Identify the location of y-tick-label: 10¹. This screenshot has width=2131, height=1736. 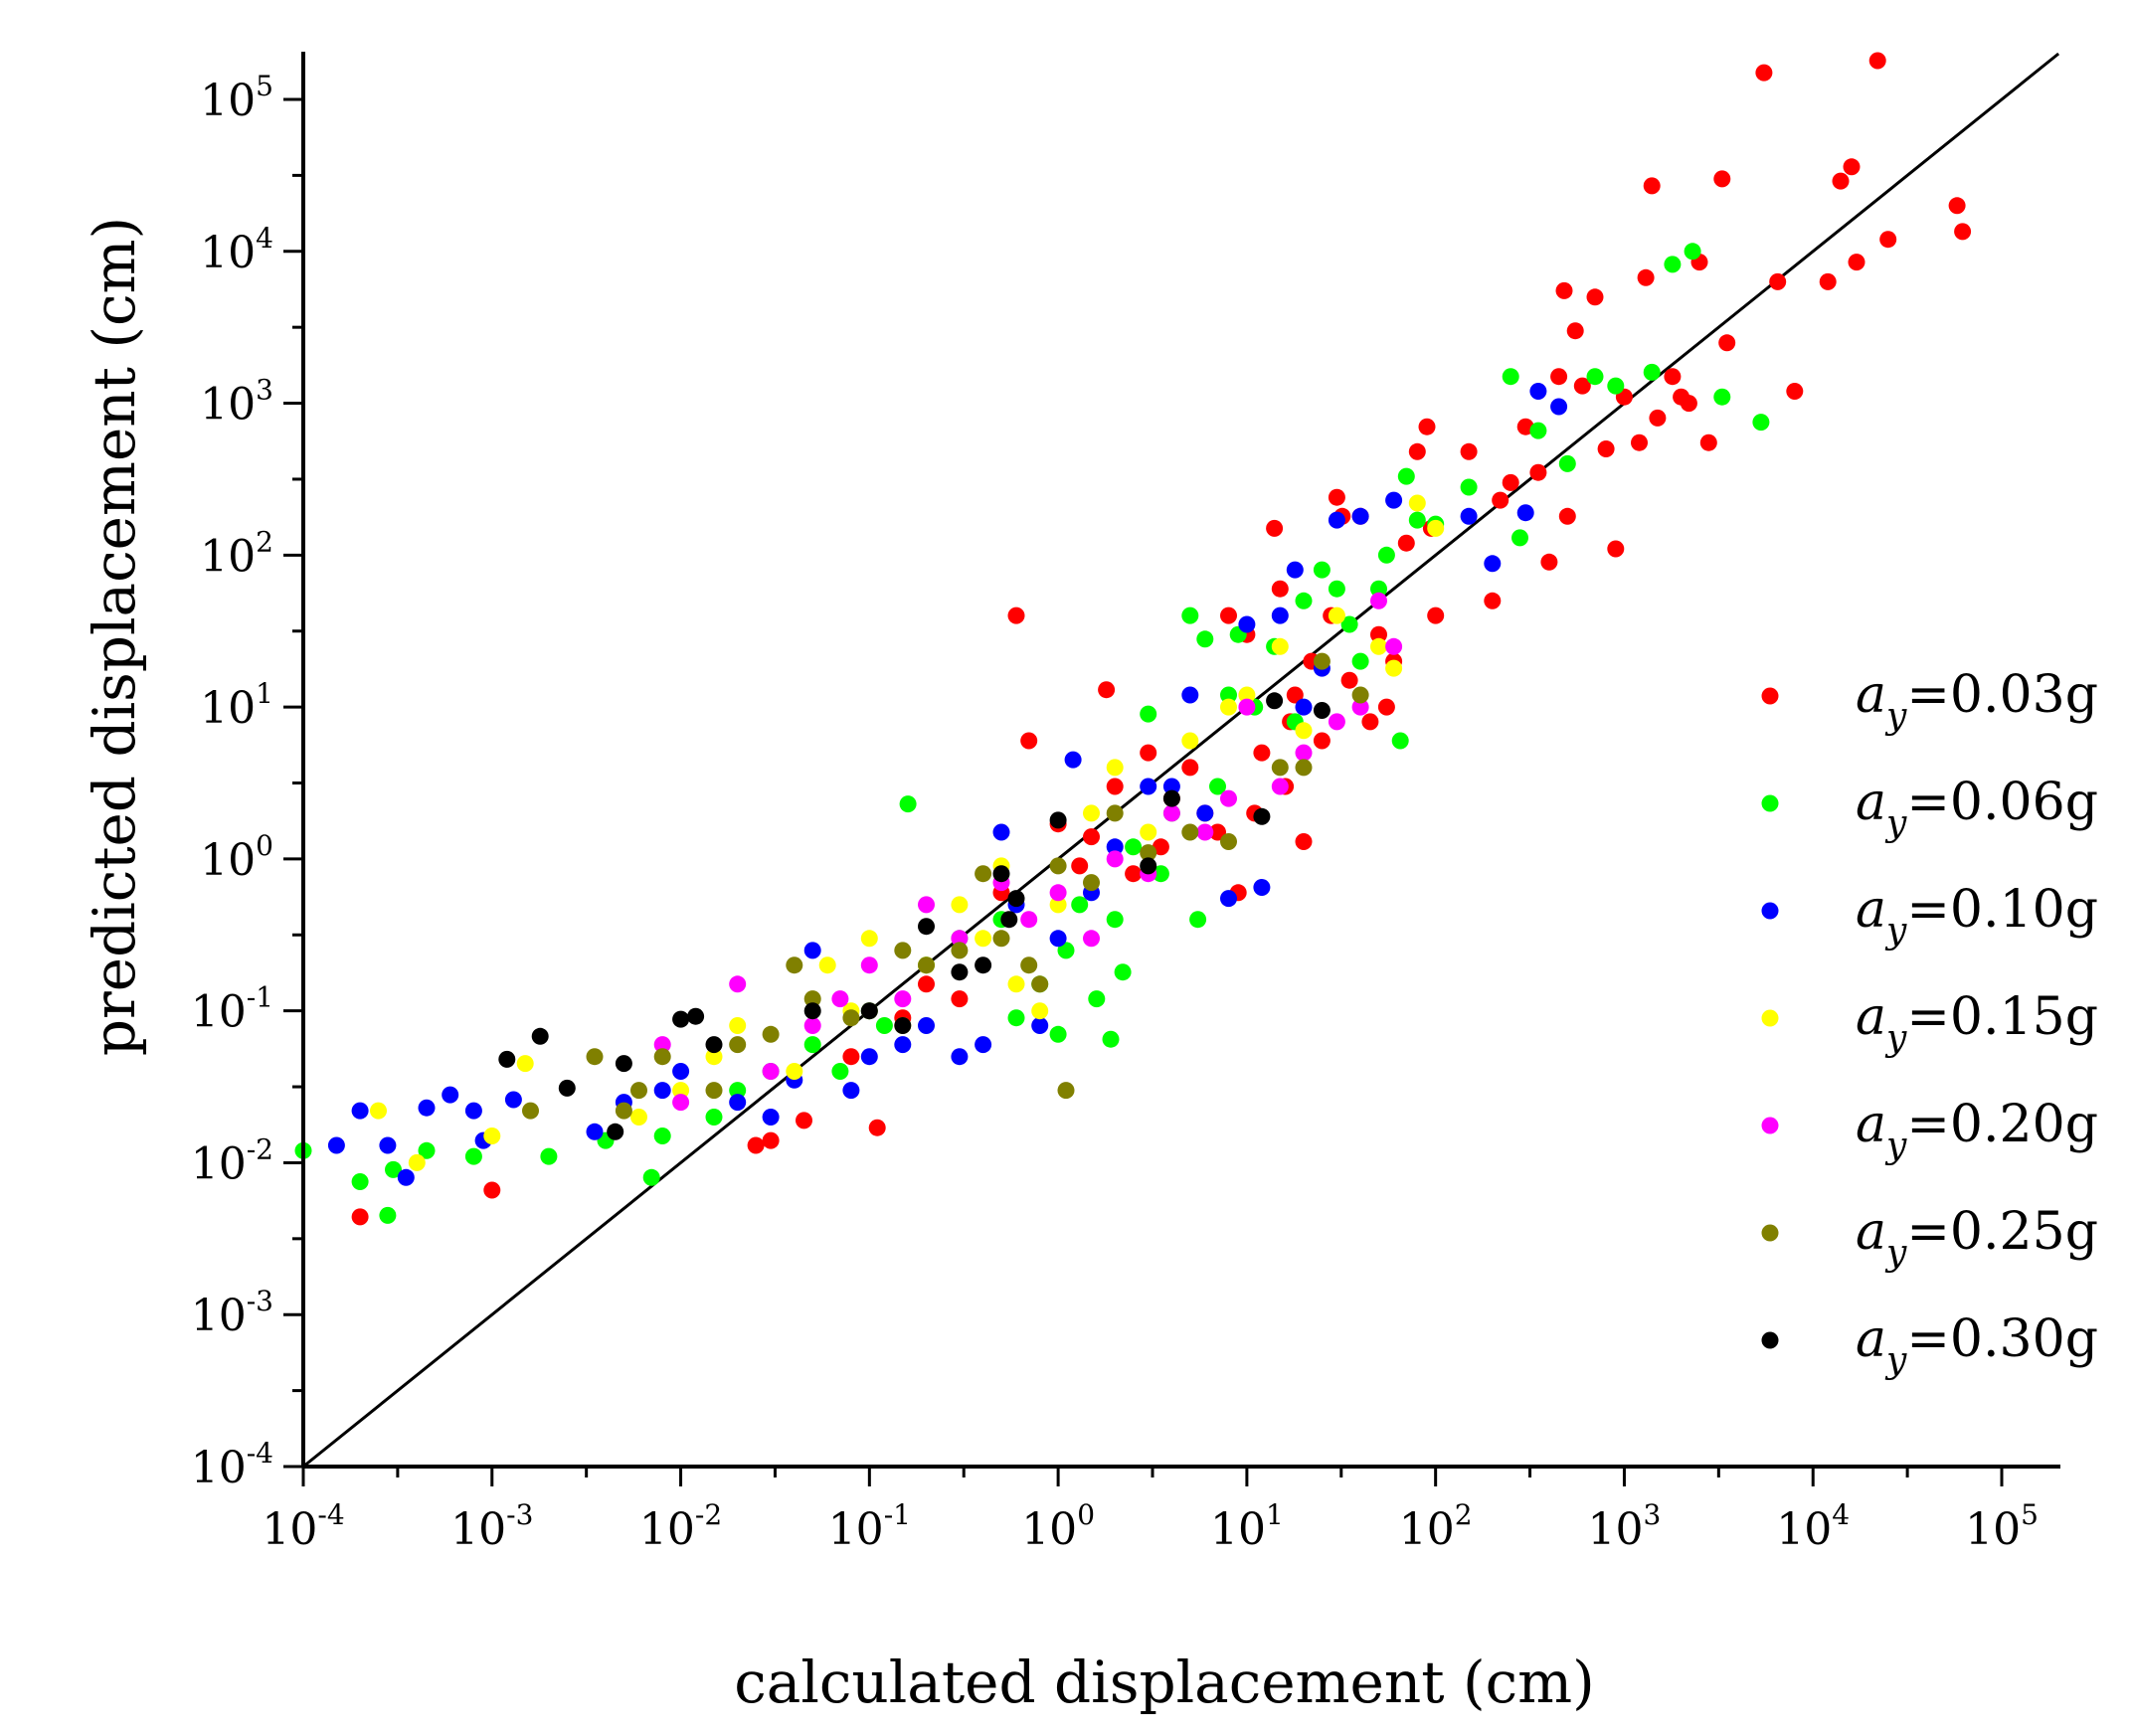
(236, 705).